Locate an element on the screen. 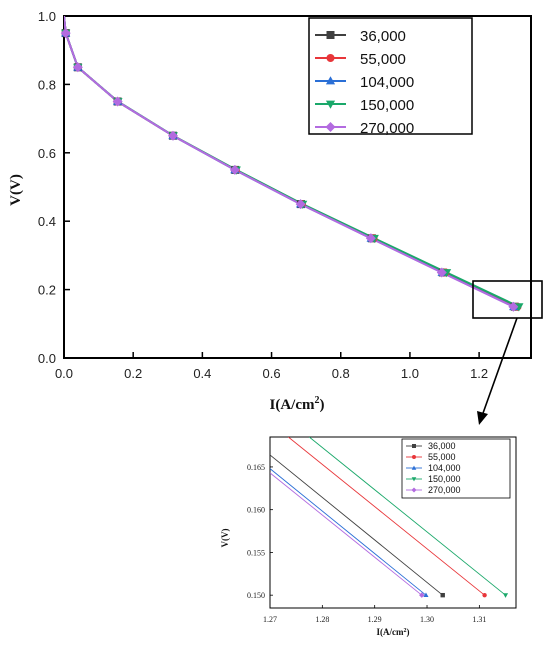 The height and width of the screenshot is (653, 550). inset-x-axis-title: I(A/cm2) is located at coordinates (393, 632).